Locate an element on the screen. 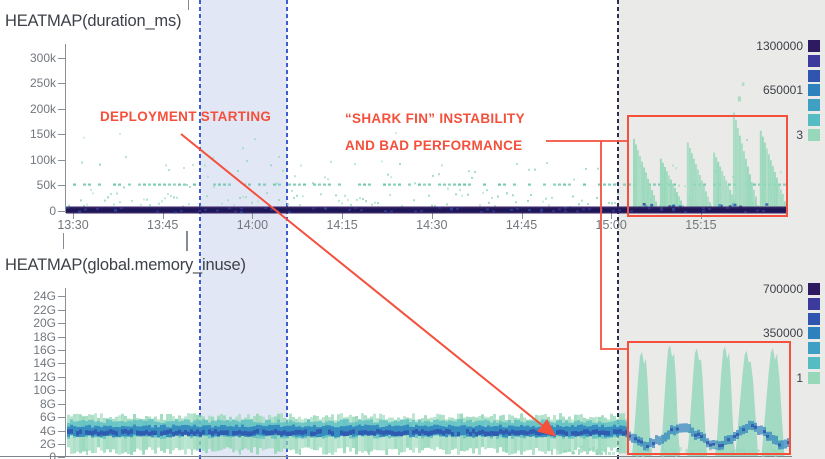  memory-y-tick-label: 8G is located at coordinates (47, 403).